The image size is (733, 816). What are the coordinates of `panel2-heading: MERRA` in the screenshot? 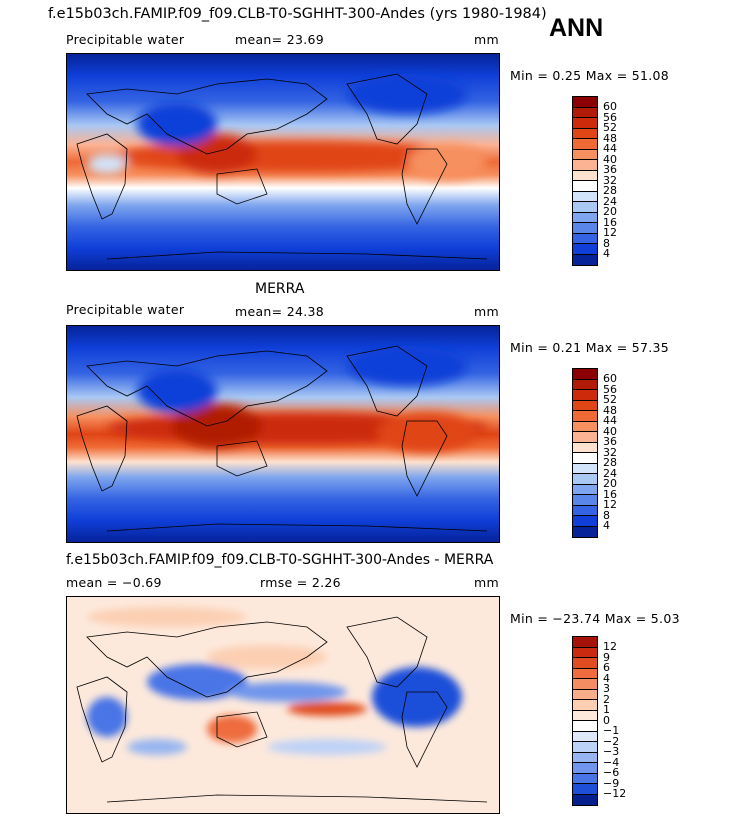 It's located at (280, 289).